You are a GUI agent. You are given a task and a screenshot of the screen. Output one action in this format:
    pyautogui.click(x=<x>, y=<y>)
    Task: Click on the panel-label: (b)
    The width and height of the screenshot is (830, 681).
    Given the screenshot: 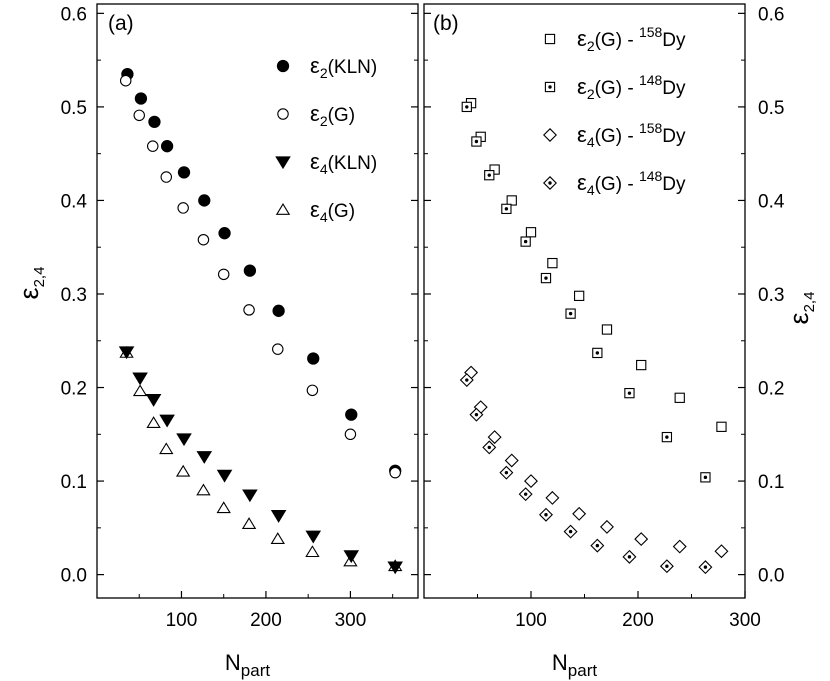 What is the action you would take?
    pyautogui.click(x=446, y=23)
    